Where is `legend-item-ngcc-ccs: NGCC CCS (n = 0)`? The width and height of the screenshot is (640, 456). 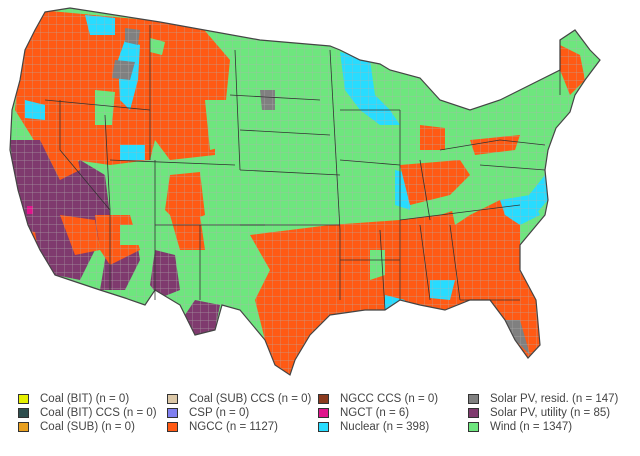
legend-item-ngcc-ccs: NGCC CCS (n = 0) is located at coordinates (378, 399).